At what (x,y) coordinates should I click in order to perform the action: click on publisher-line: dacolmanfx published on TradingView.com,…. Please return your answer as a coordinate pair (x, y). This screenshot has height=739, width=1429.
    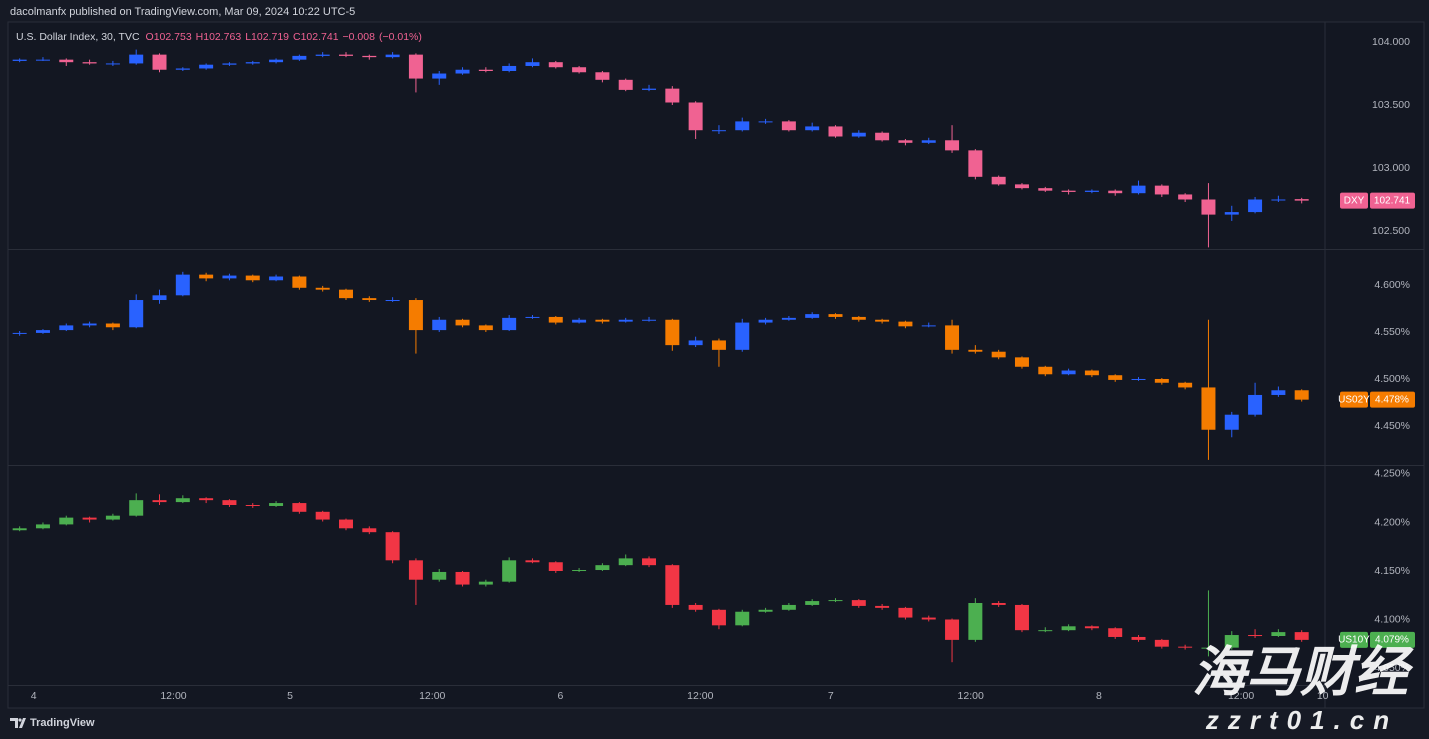
    Looking at the image, I should click on (182, 12).